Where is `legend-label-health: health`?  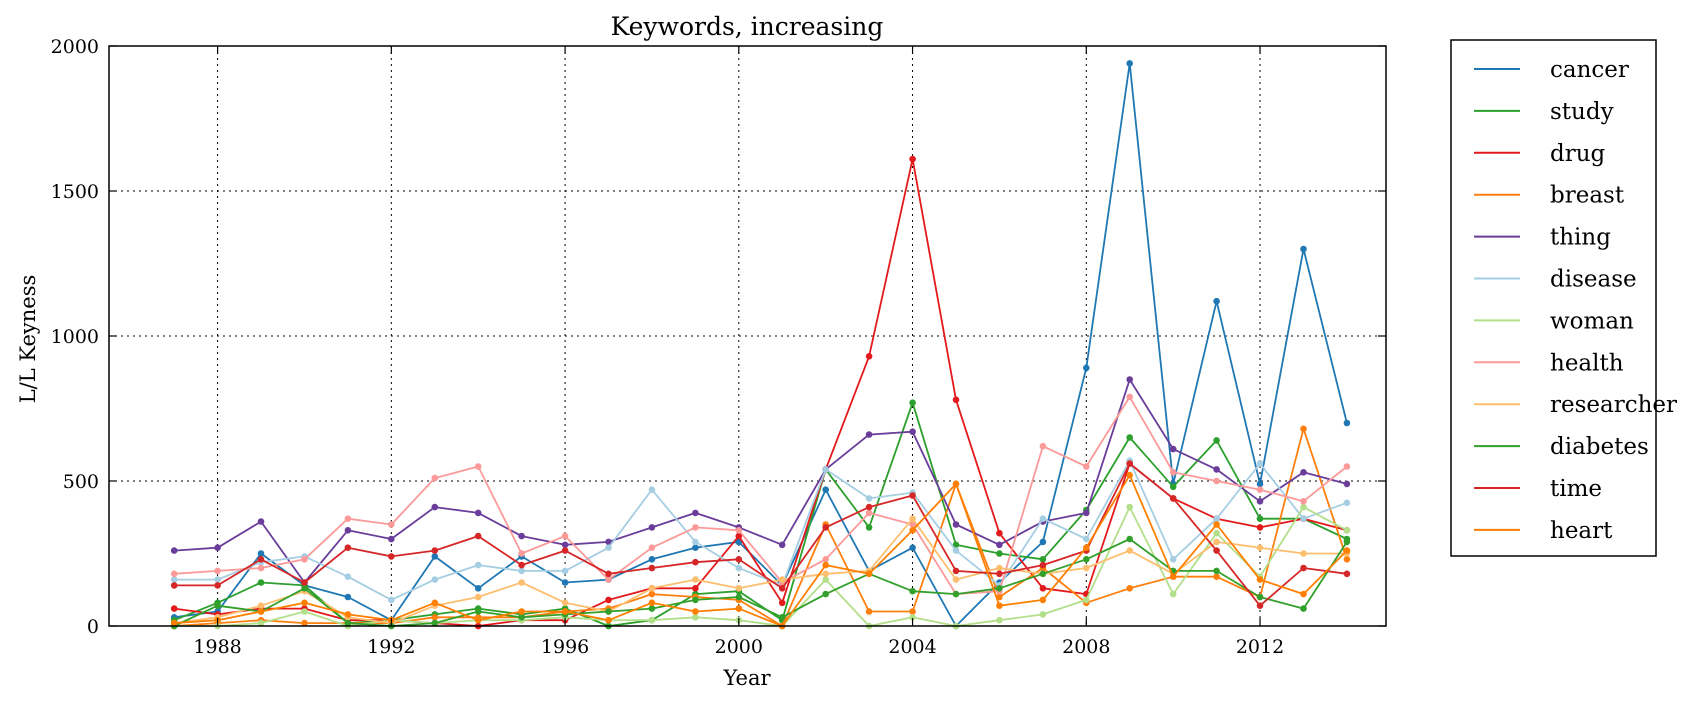 legend-label-health: health is located at coordinates (1587, 363).